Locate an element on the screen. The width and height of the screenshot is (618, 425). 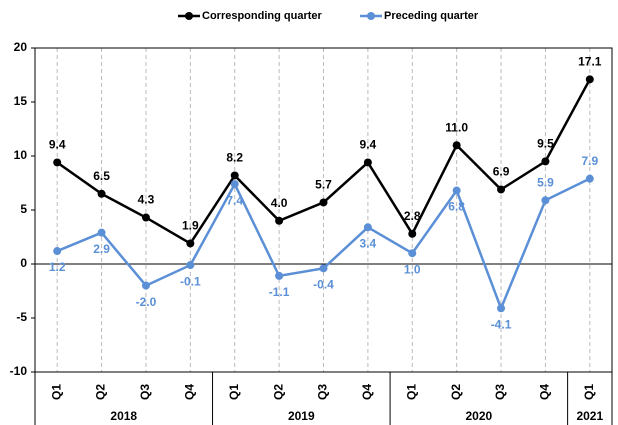
data-label: -4.1 is located at coordinates (501, 324).